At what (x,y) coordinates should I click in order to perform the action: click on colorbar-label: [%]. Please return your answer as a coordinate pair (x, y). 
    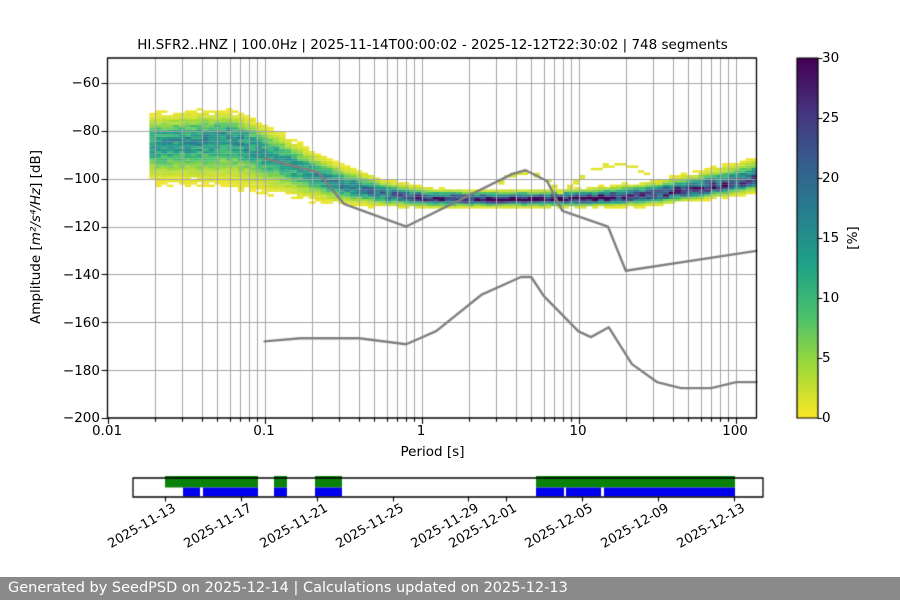
    Looking at the image, I should click on (853, 238).